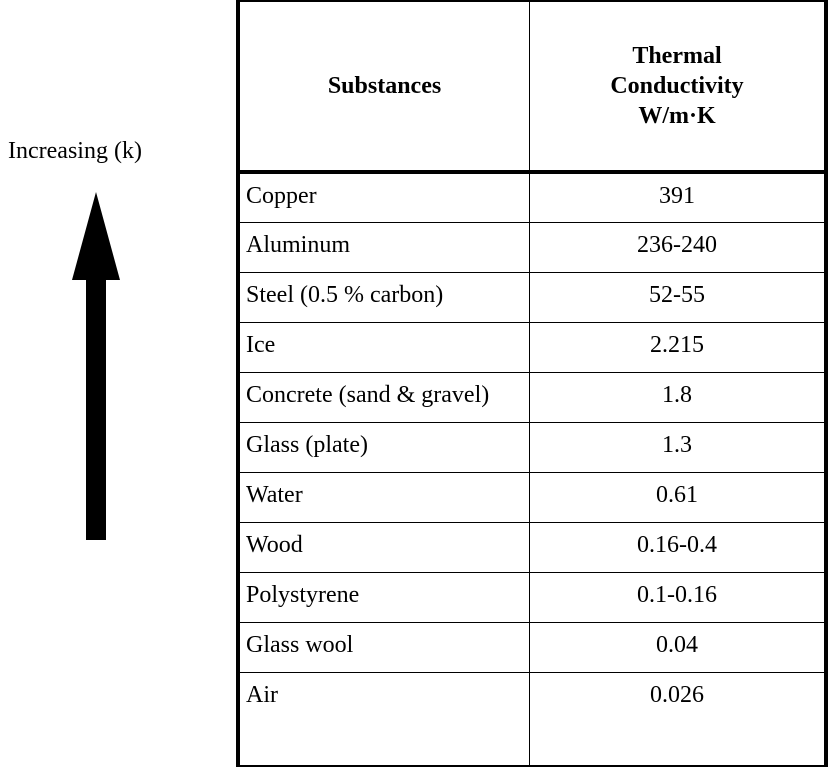  I want to click on table-row: Ice 2.215, so click(532, 347).